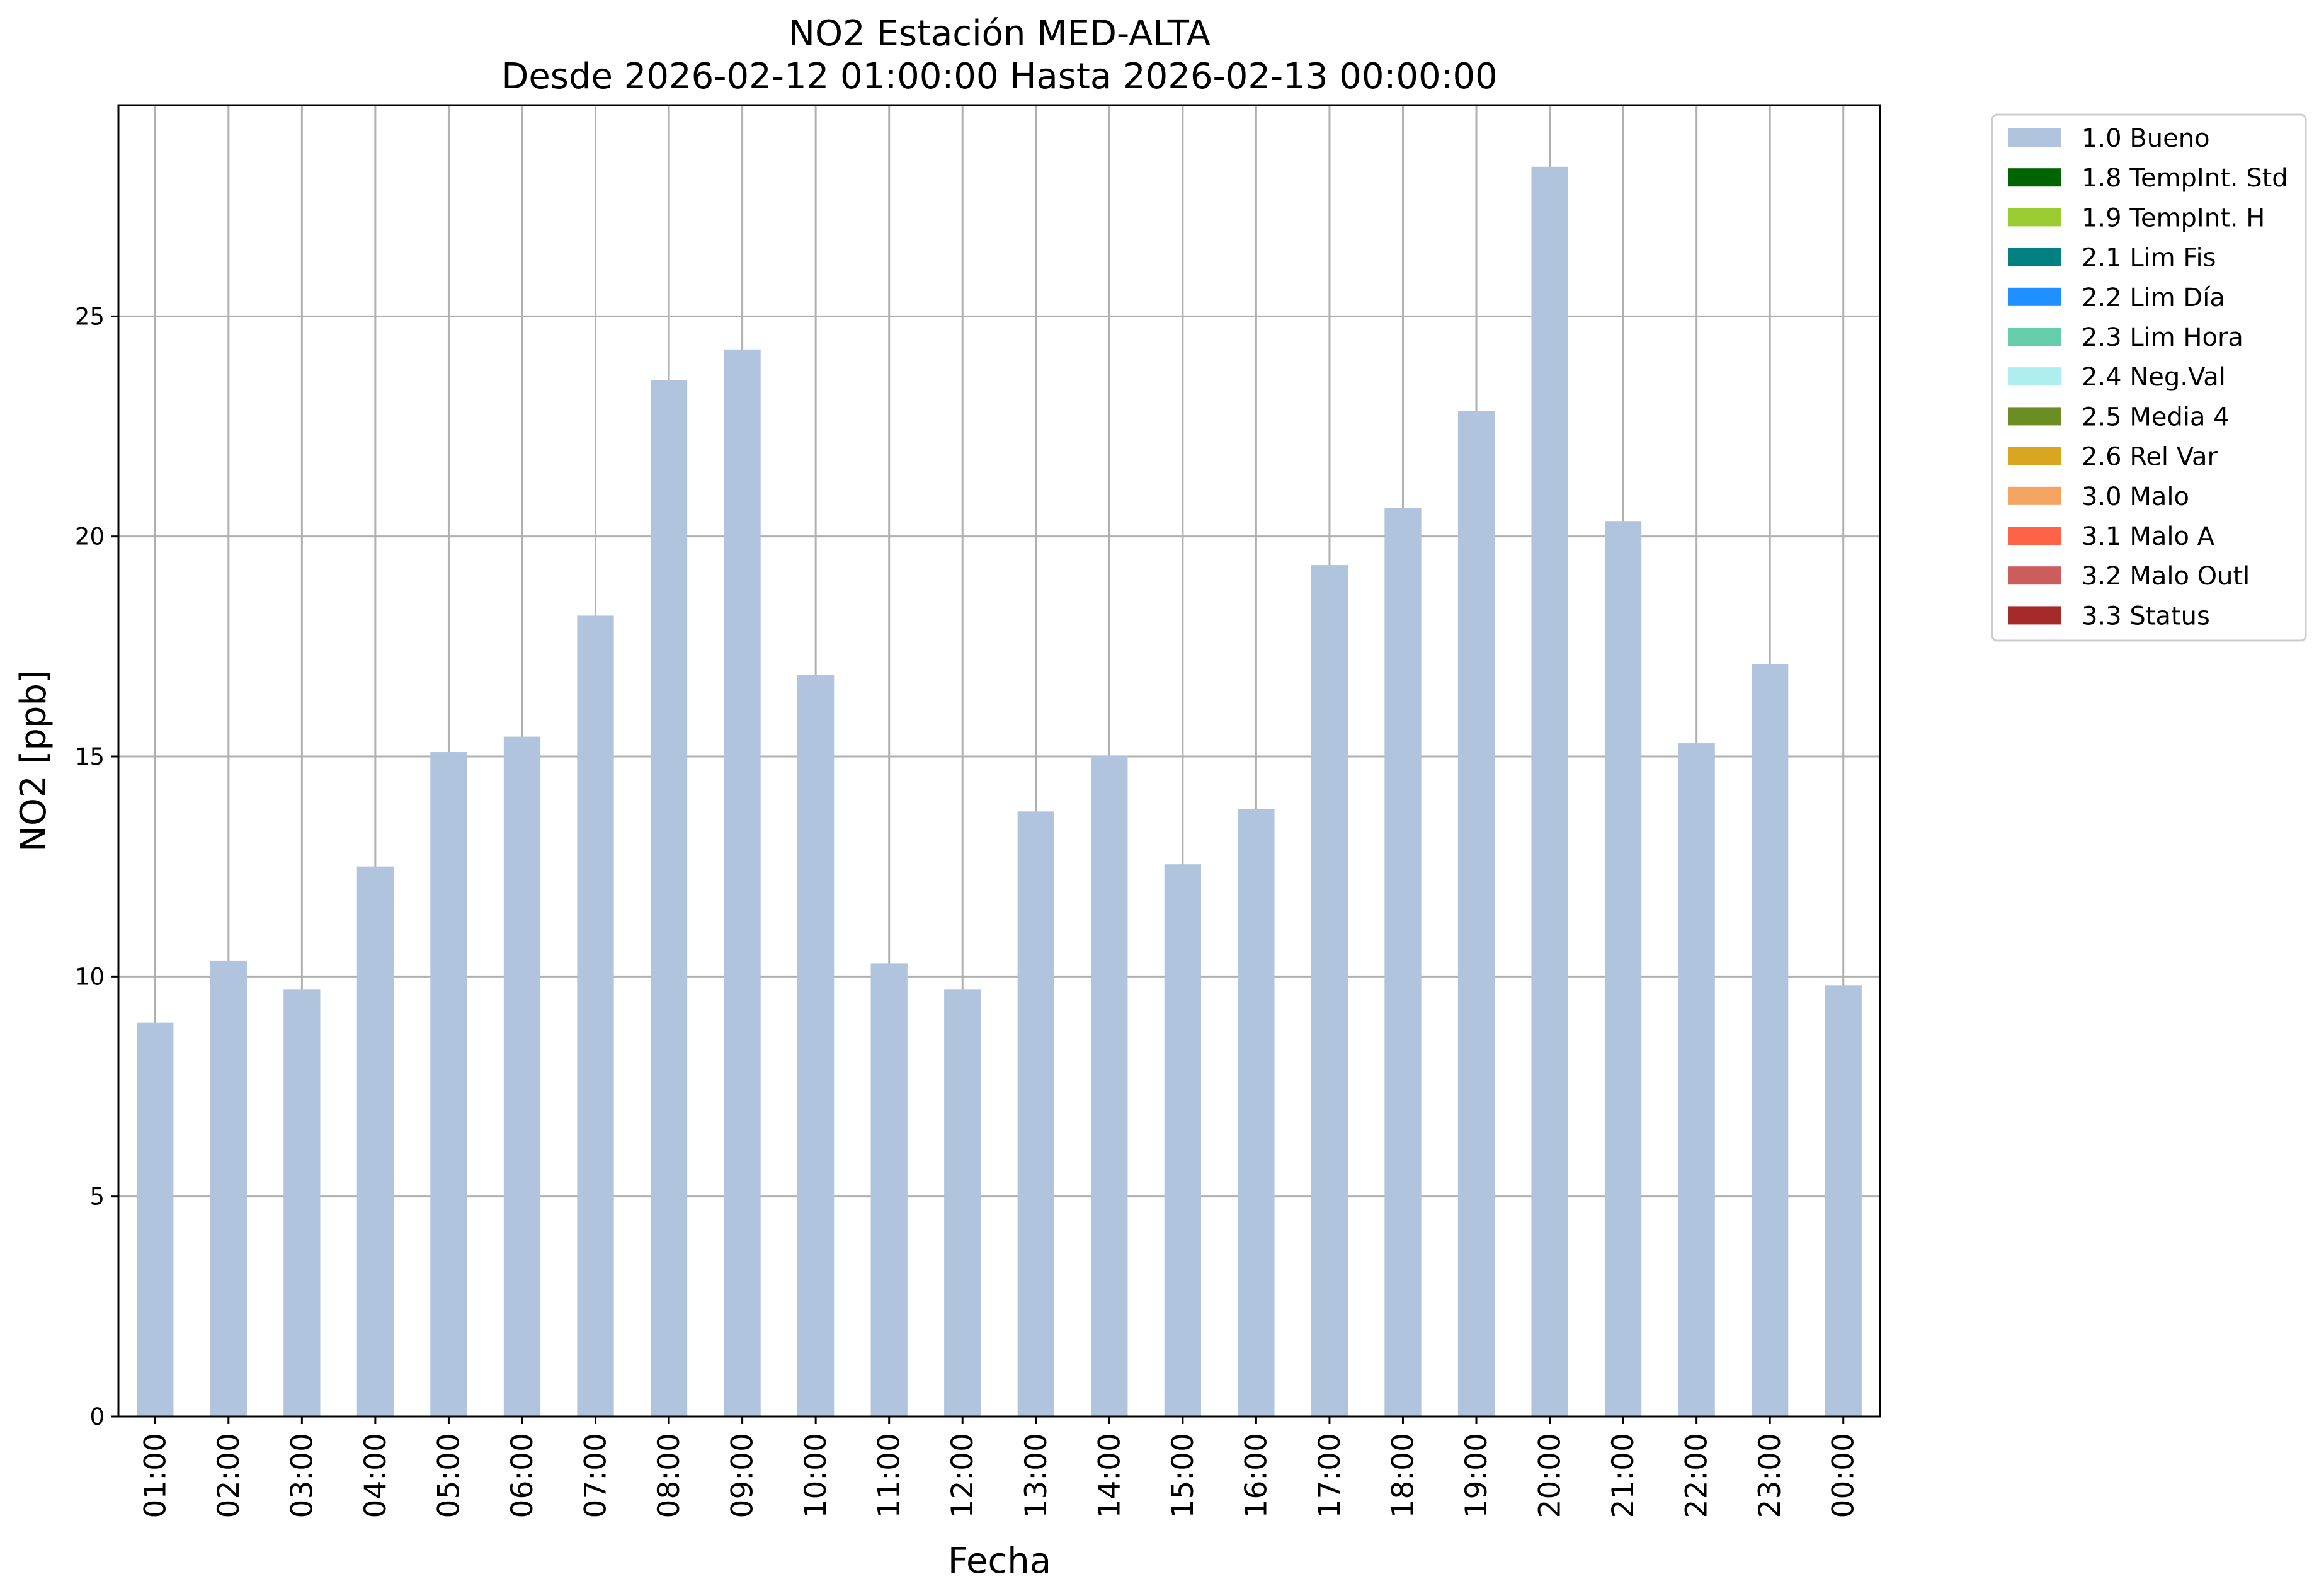 This screenshot has height=1596, width=2319. Describe the element at coordinates (375, 1475) in the screenshot. I see `x-tick-label: 04:00` at that location.